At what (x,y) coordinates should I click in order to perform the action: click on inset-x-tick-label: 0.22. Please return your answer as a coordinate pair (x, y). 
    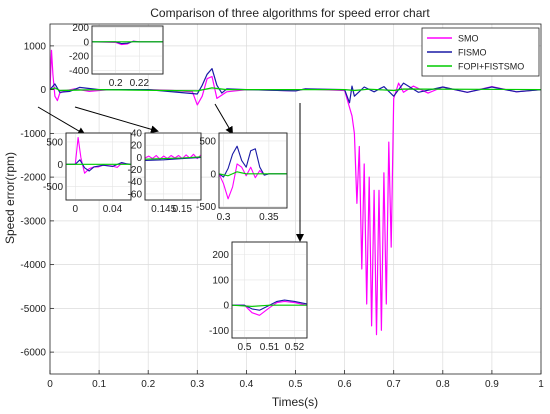
    Looking at the image, I should click on (140, 83).